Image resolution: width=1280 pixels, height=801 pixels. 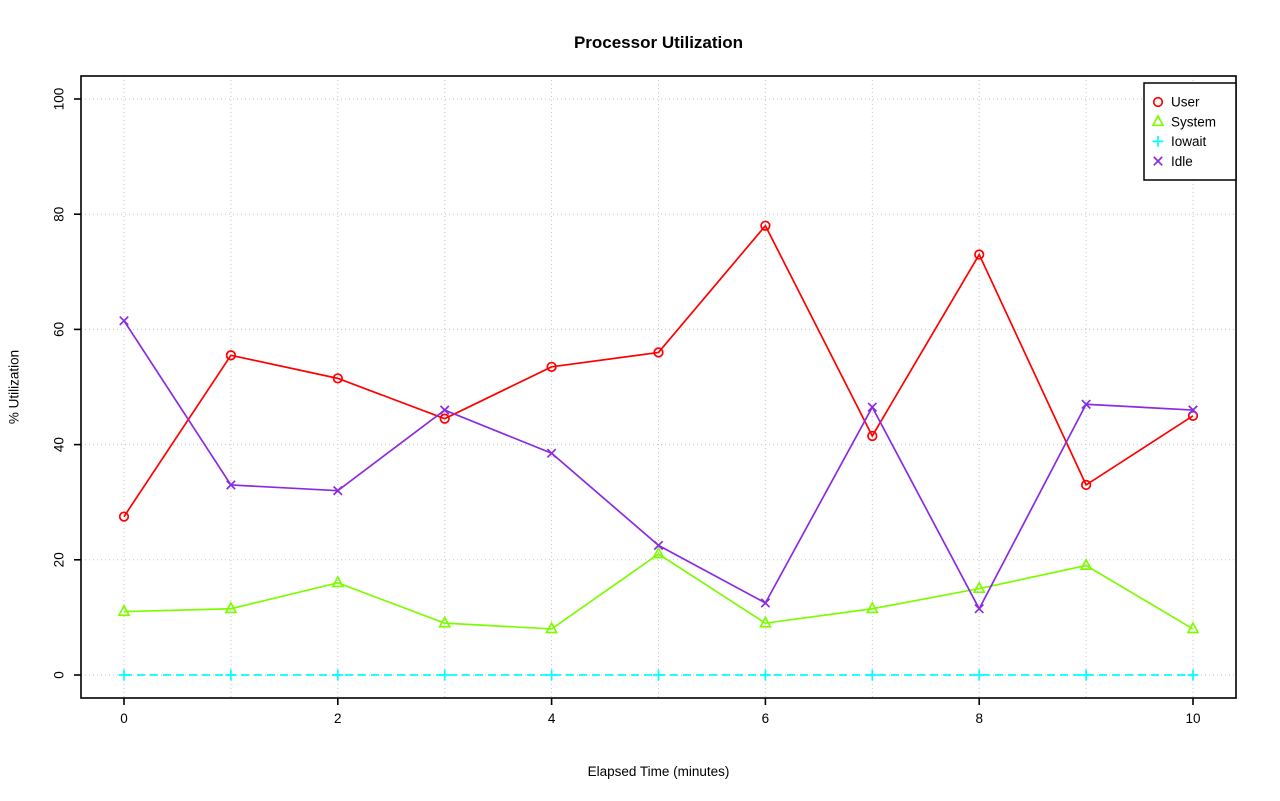 What do you see at coordinates (59, 214) in the screenshot?
I see `y-tick-label: 80` at bounding box center [59, 214].